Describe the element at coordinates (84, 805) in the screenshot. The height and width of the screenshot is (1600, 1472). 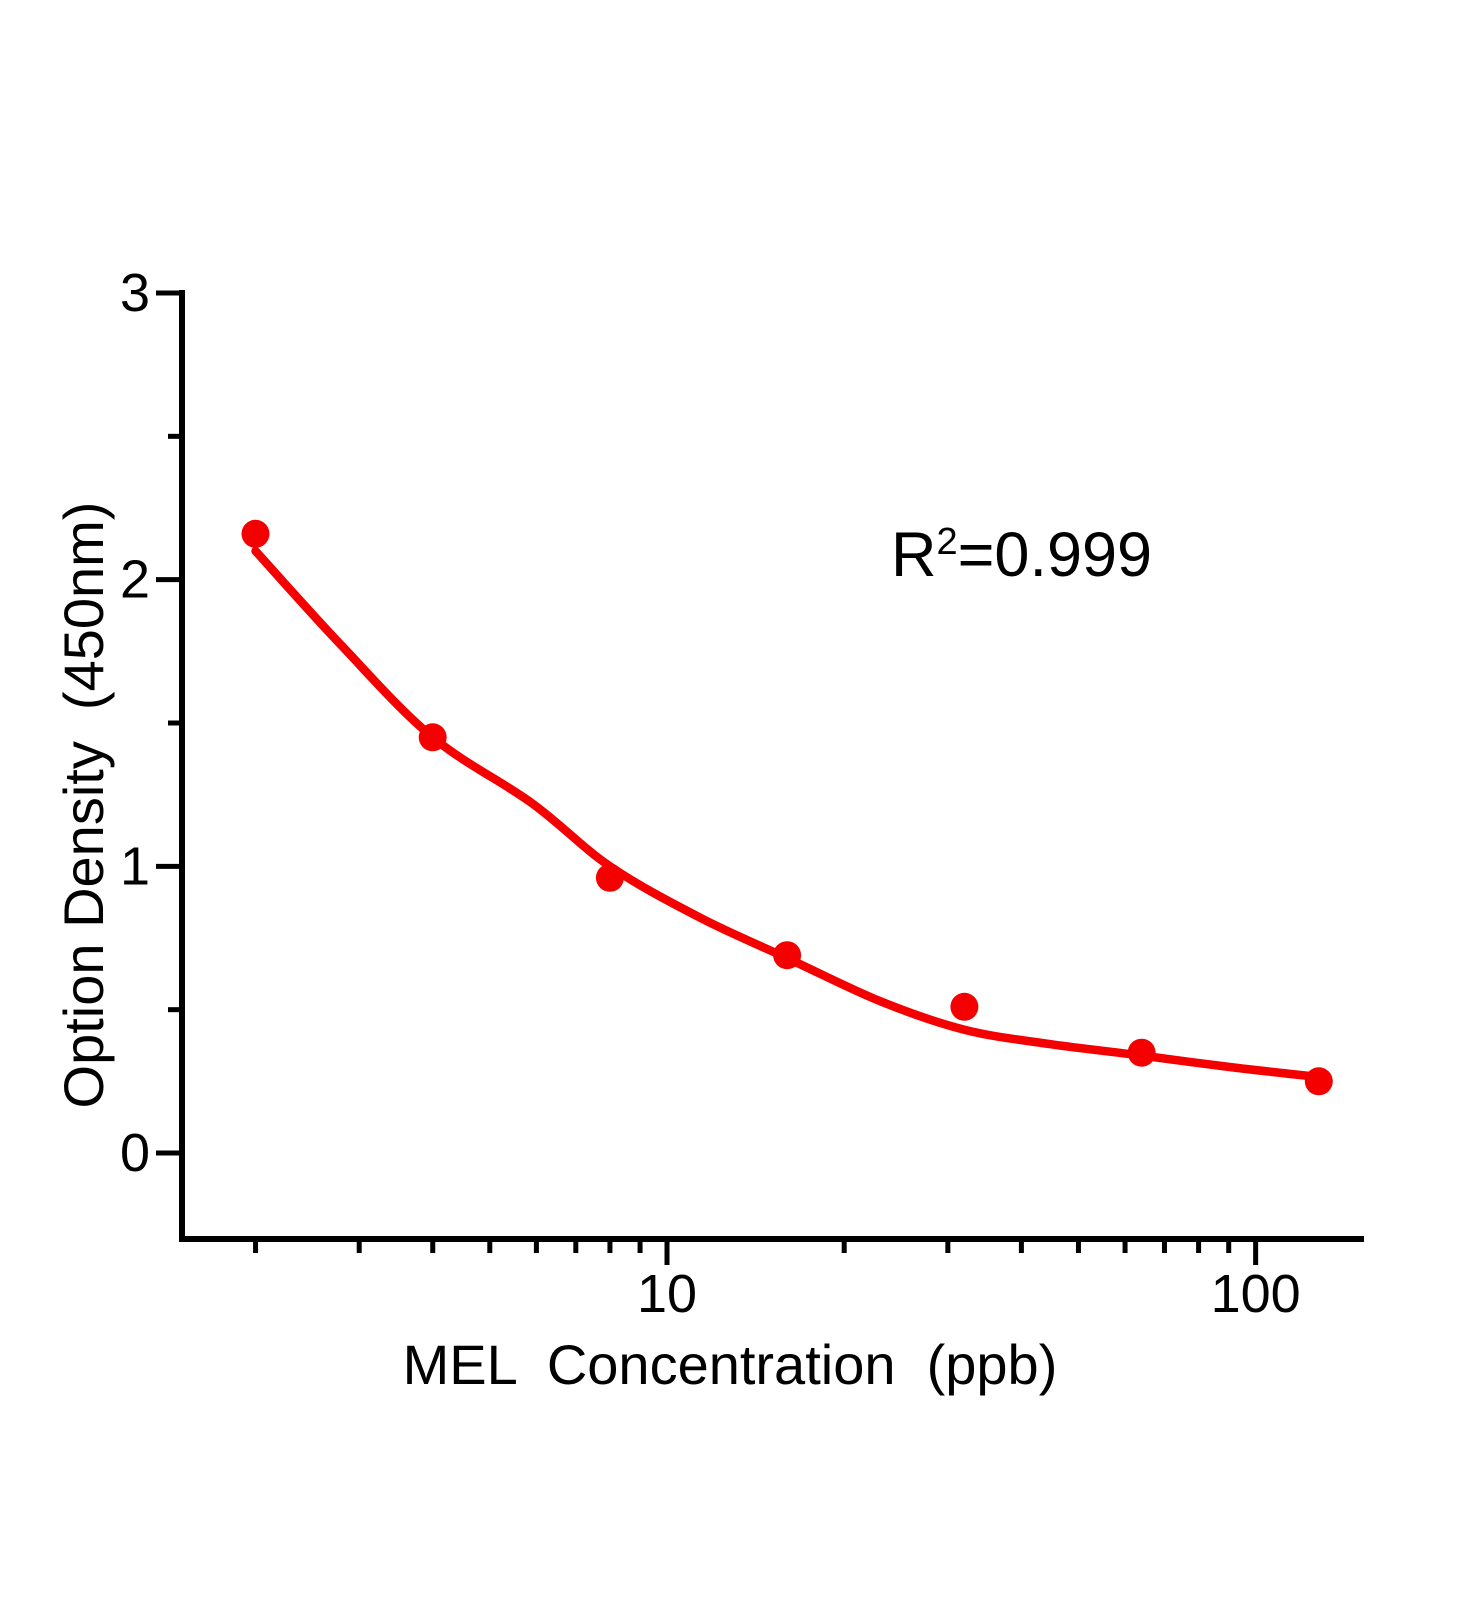
I see `y-axis-title: Option Density (450nm)` at that location.